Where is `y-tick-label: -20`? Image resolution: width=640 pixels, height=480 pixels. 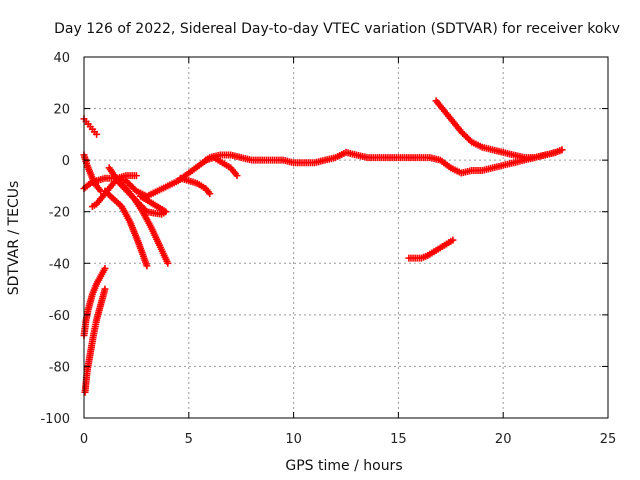 y-tick-label: -20 is located at coordinates (59, 213).